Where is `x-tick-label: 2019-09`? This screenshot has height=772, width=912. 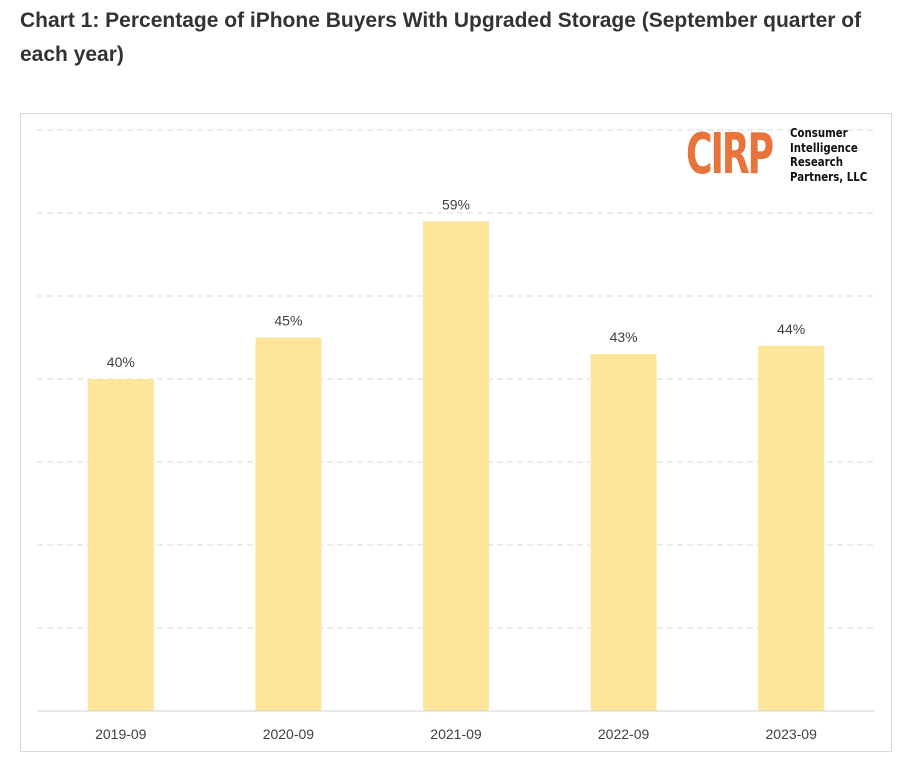
x-tick-label: 2019-09 is located at coordinates (121, 734).